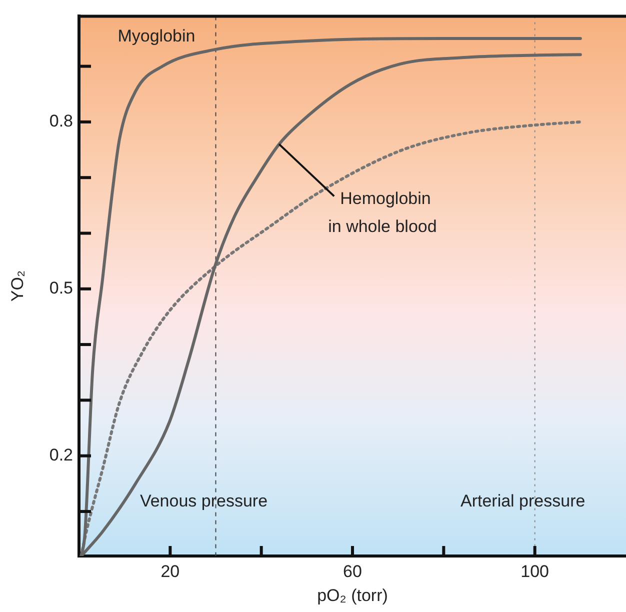 Image resolution: width=626 pixels, height=612 pixels. Describe the element at coordinates (157, 36) in the screenshot. I see `annotation: Myoglobin` at that location.